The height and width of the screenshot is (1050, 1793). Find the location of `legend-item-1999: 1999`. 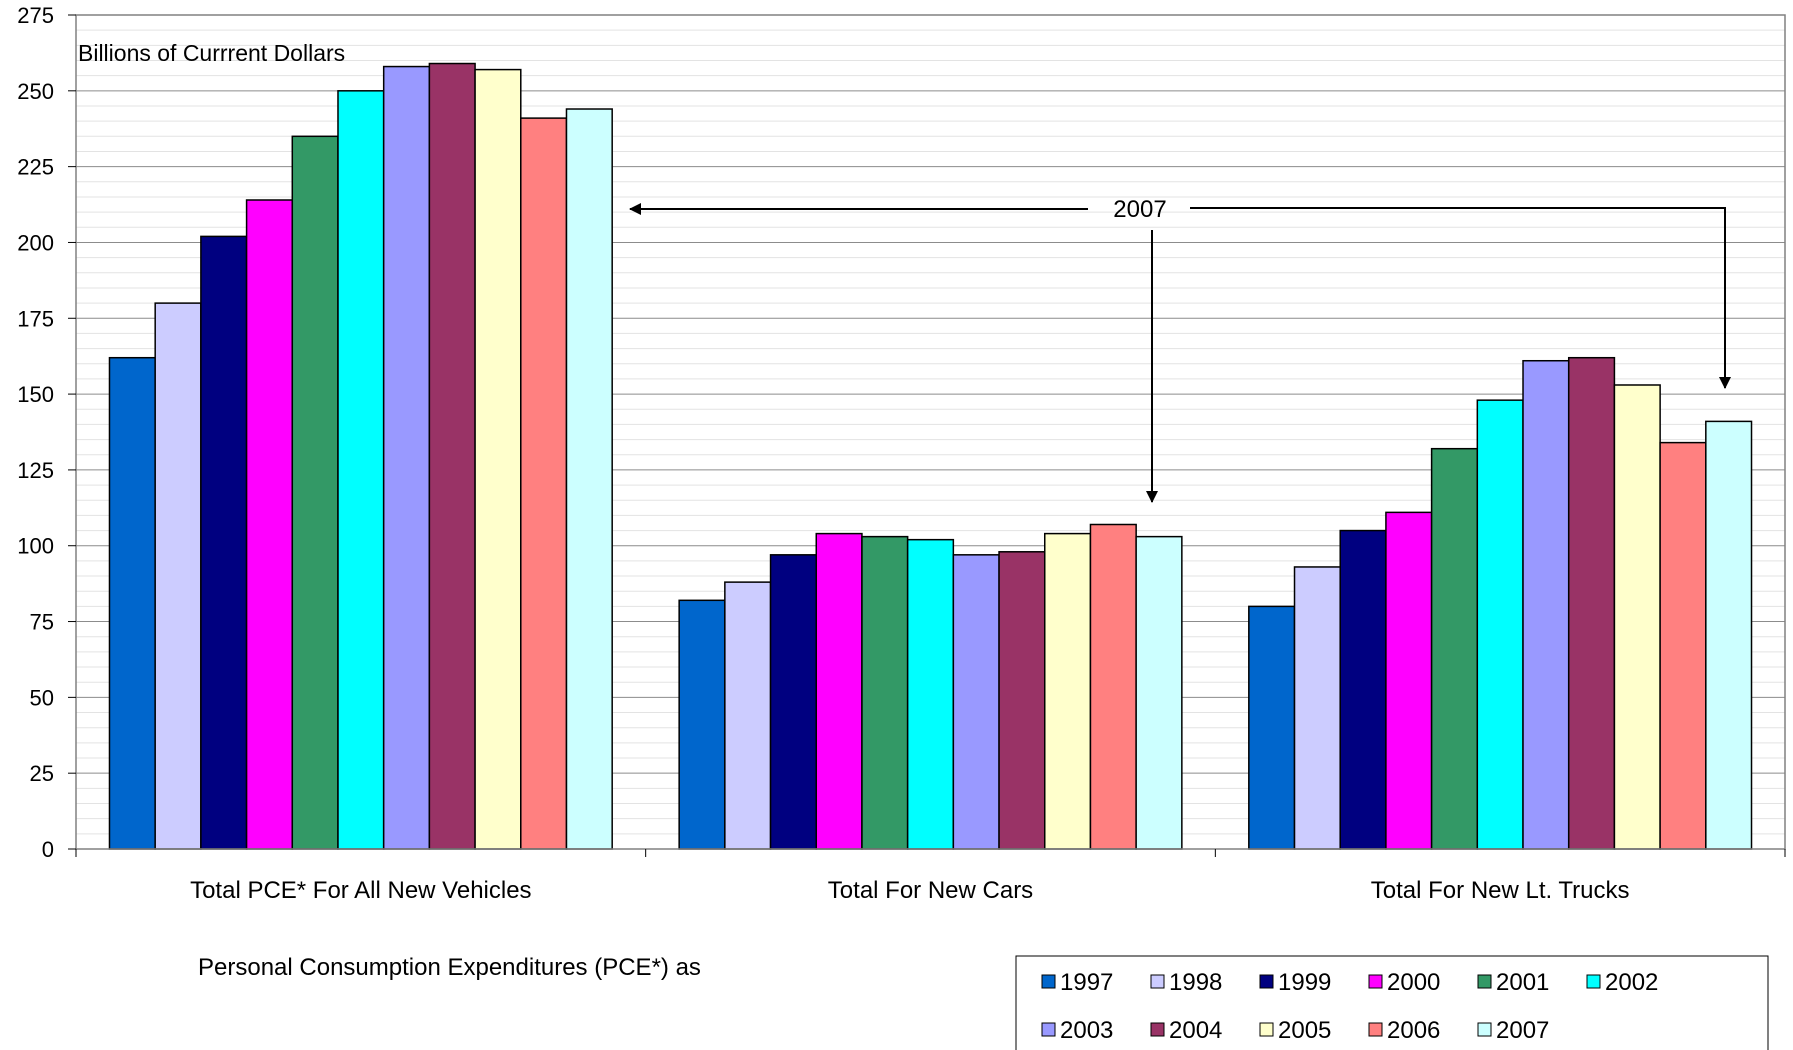

legend-item-1999: 1999 is located at coordinates (1295, 982).